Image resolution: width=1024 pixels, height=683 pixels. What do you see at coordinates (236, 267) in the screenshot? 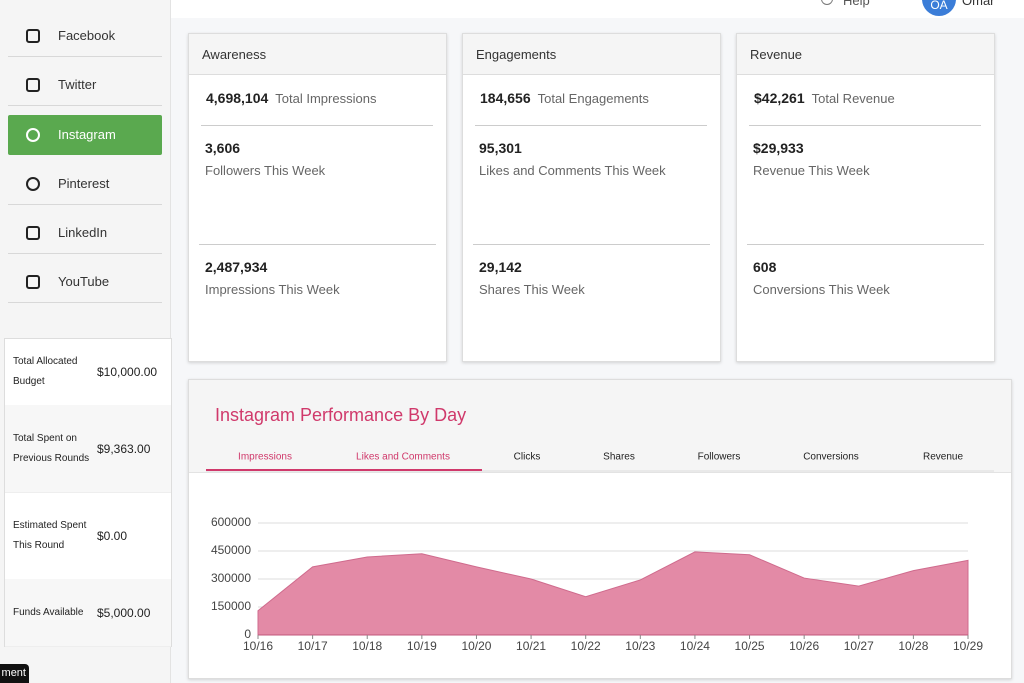
I see `metric-value: 2,487,934` at bounding box center [236, 267].